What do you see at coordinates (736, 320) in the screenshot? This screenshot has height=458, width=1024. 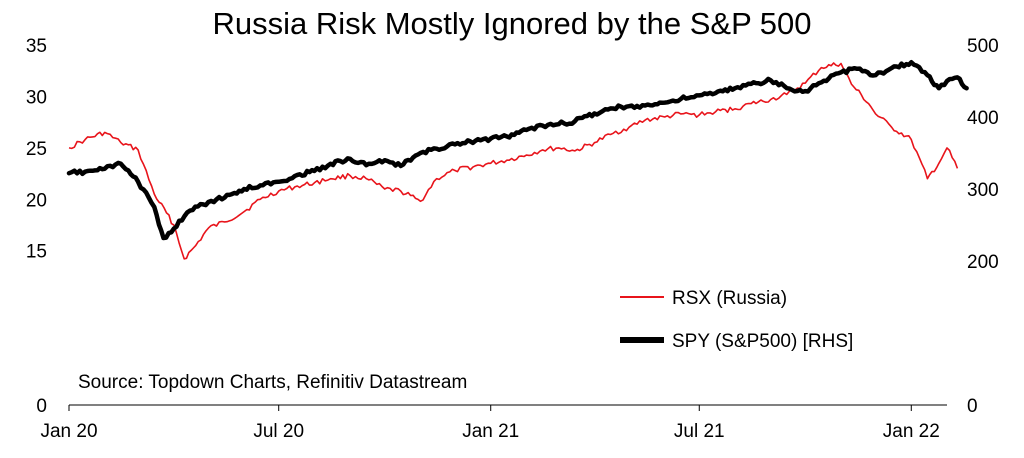 I see `legend: RSX (Russia) SPY (S&P500) [RHS]` at bounding box center [736, 320].